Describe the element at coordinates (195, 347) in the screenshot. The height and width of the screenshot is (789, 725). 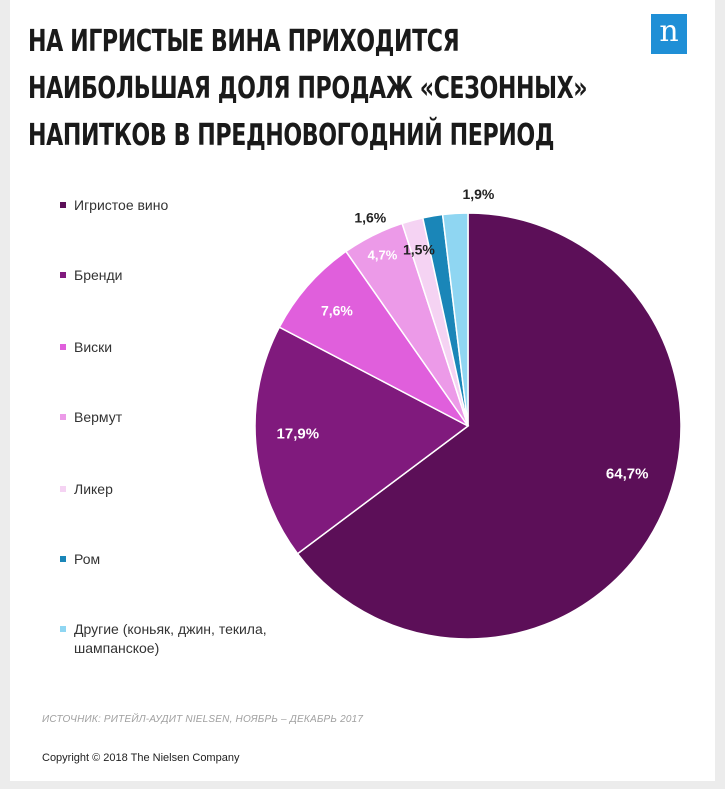
I see `legend-item: Виски` at that location.